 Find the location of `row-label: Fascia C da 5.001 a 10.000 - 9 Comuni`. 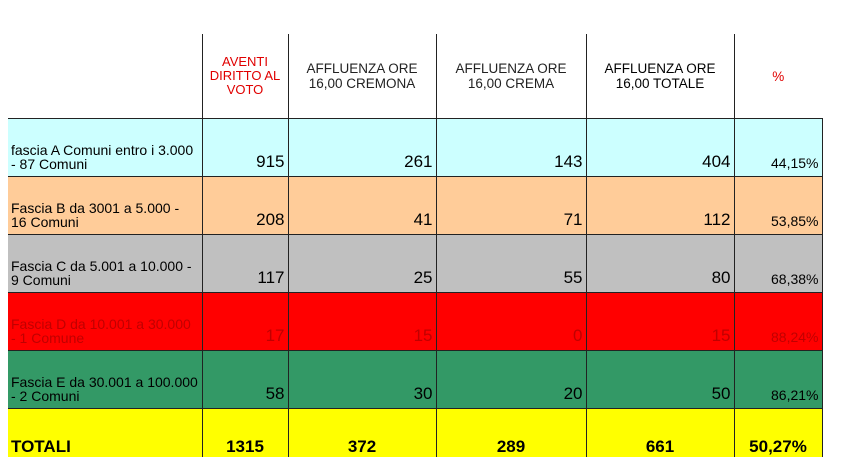

row-label: Fascia C da 5.001 a 10.000 - 9 Comuni is located at coordinates (105, 264).